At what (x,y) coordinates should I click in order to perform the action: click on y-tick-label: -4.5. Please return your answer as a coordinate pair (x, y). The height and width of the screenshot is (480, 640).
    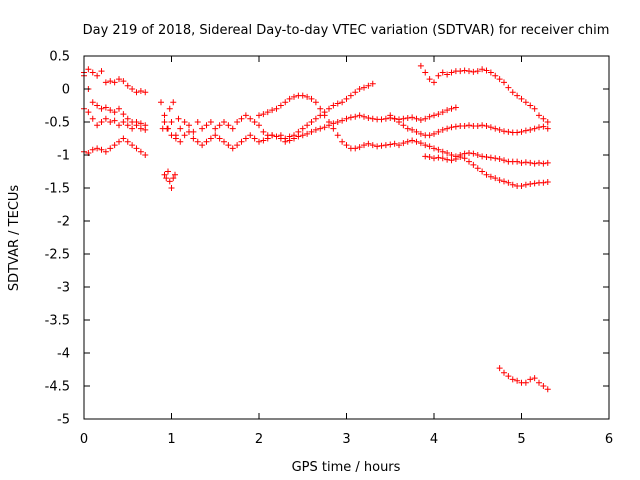
    Looking at the image, I should click on (57, 387).